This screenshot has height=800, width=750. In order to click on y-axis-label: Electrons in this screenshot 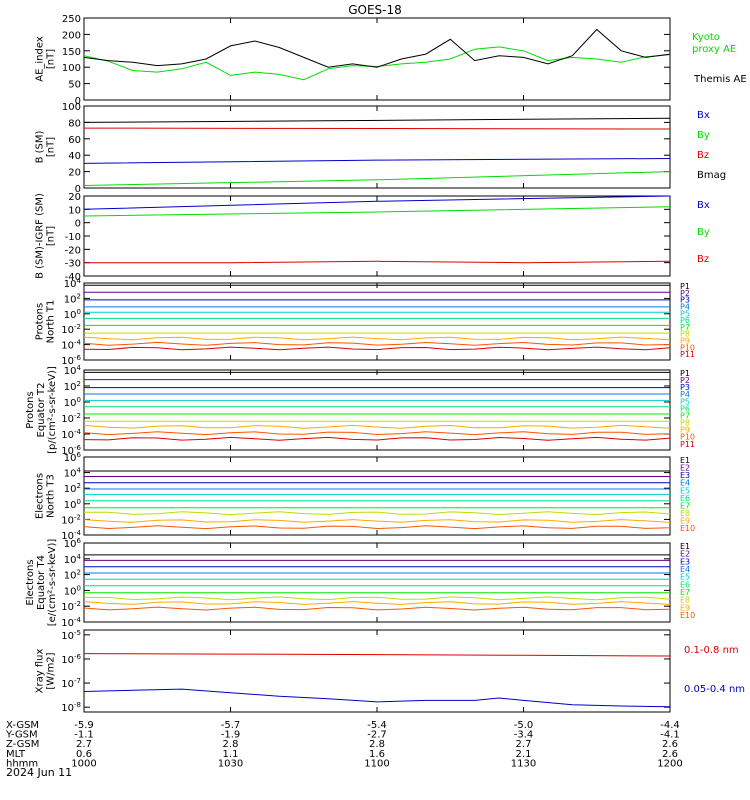, I will do `click(30, 582)`.